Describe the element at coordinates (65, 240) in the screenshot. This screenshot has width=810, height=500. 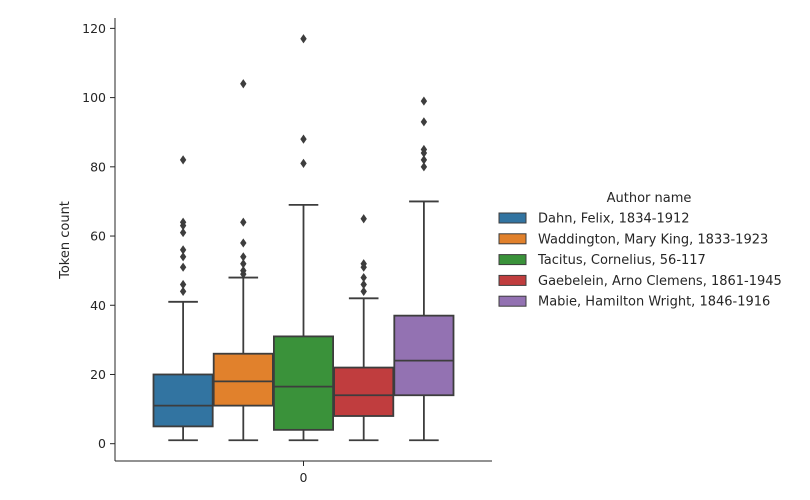
I see `y-axis-label: Token count` at that location.